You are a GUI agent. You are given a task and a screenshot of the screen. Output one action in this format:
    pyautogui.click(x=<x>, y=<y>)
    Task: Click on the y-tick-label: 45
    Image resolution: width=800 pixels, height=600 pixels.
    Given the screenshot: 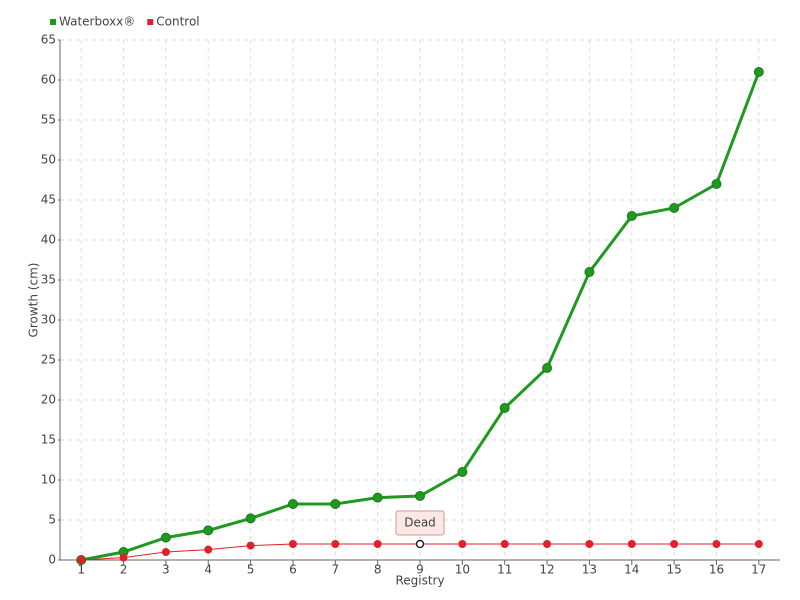 What is the action you would take?
    pyautogui.click(x=48, y=200)
    